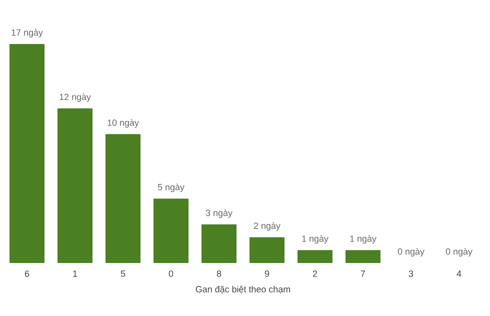 The height and width of the screenshot is (316, 490). I want to click on x-tick-label: 2, so click(315, 273).